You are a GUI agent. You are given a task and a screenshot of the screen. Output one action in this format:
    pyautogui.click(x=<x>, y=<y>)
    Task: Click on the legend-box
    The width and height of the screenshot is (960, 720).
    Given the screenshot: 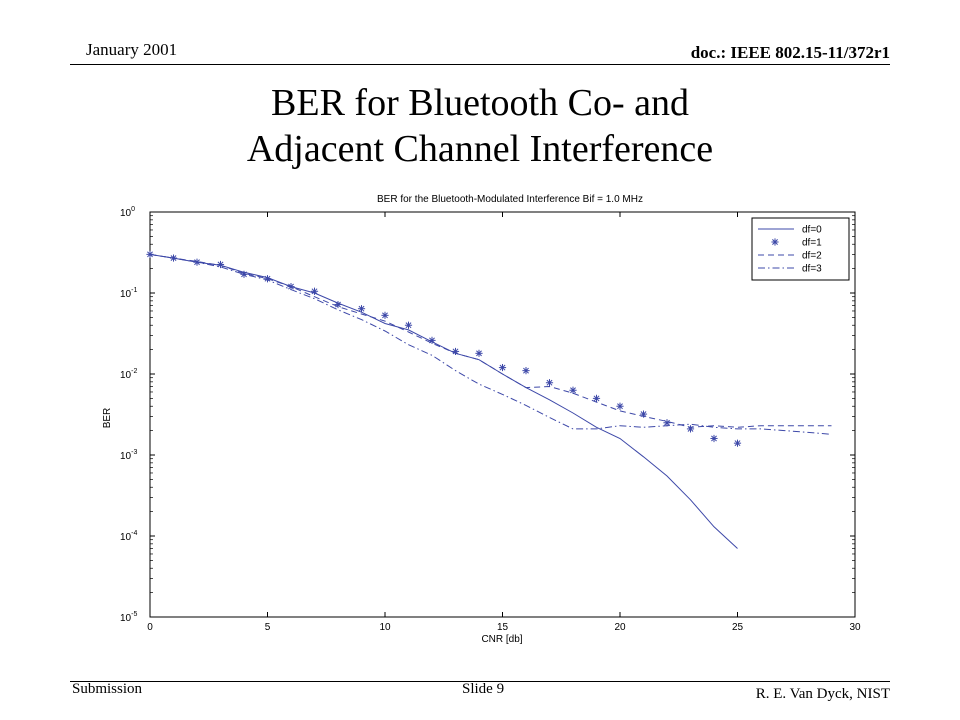 What is the action you would take?
    pyautogui.click(x=800, y=249)
    